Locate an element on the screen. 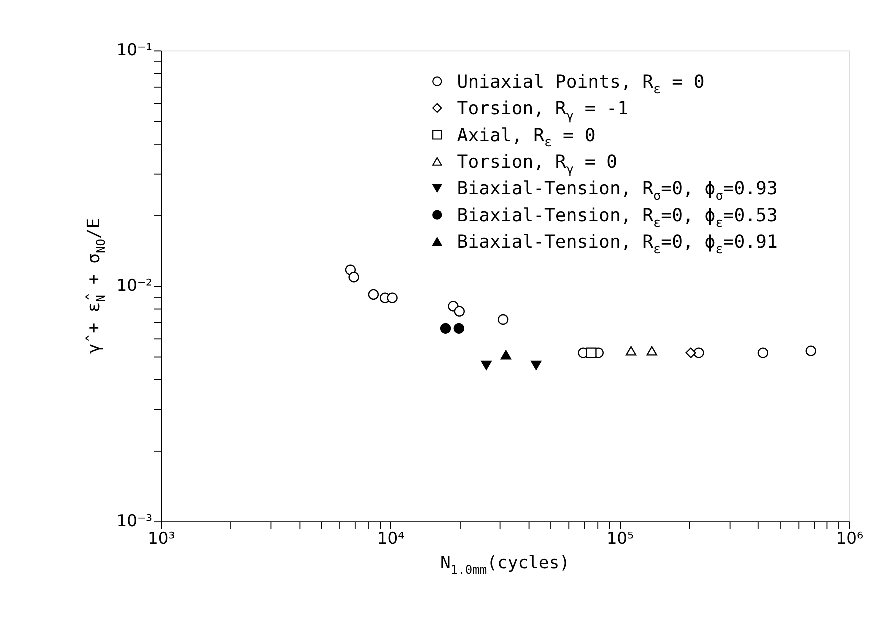  x-tick-label: 10⁴ is located at coordinates (391, 538).